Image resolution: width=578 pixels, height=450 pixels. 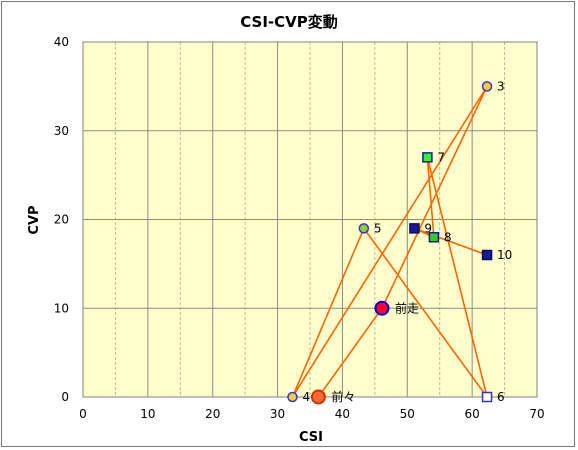 I want to click on y-tick-labels: 0 10 20 30 40, so click(x=61, y=219).